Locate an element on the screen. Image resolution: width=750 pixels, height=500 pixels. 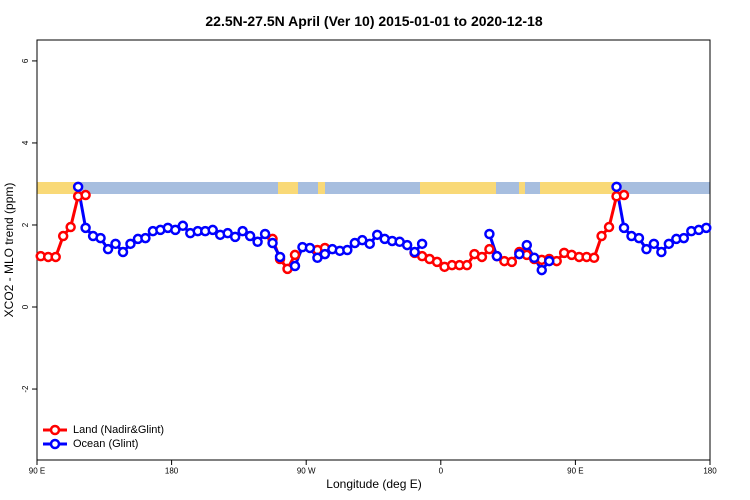
x-tick-label: 0 is located at coordinates (441, 471).